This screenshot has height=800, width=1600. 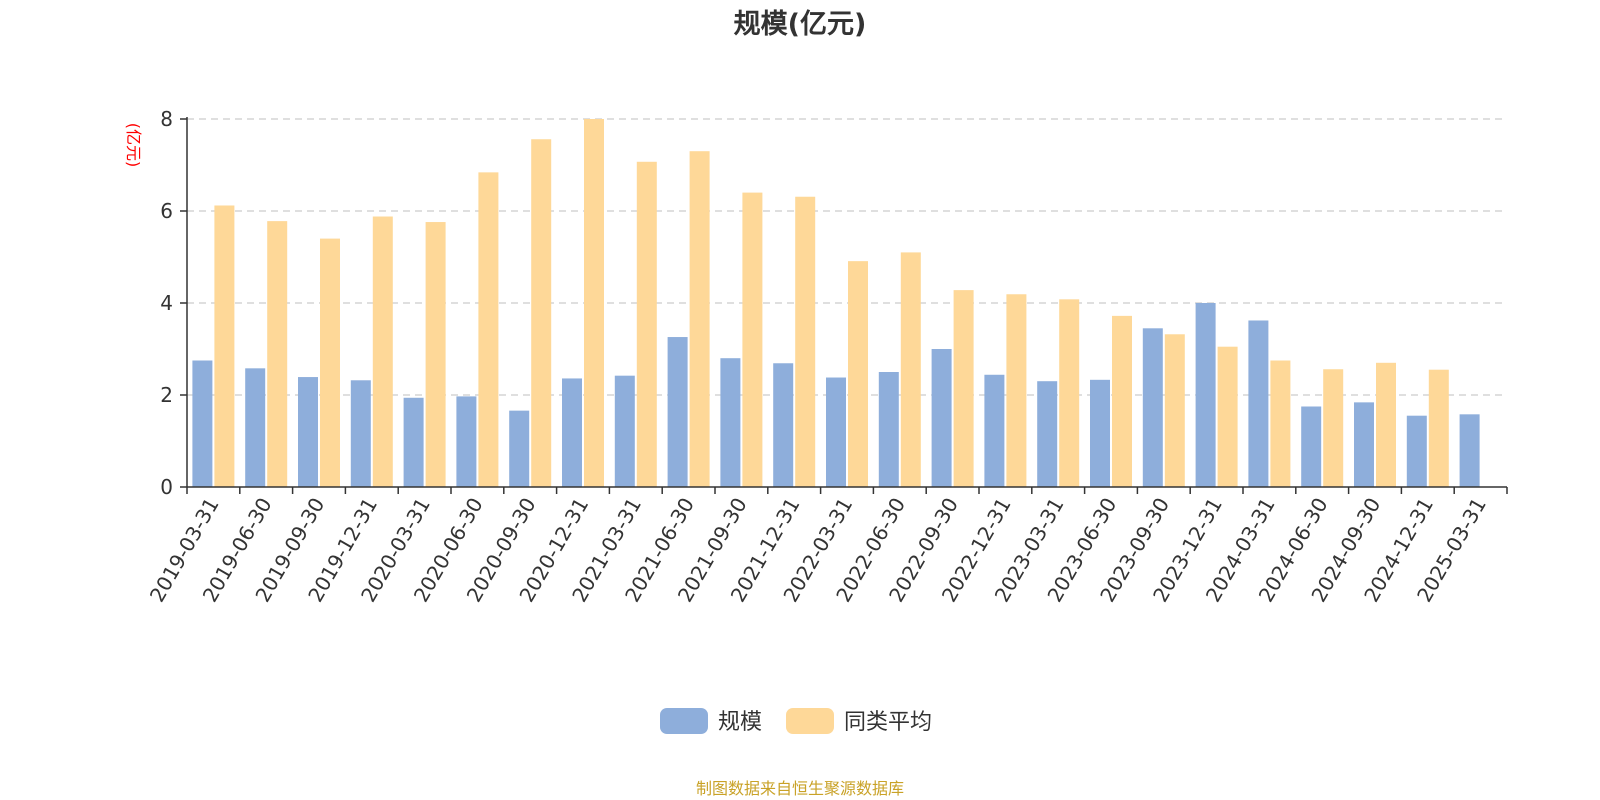 I want to click on y-tick-label: 2, so click(x=166, y=395).